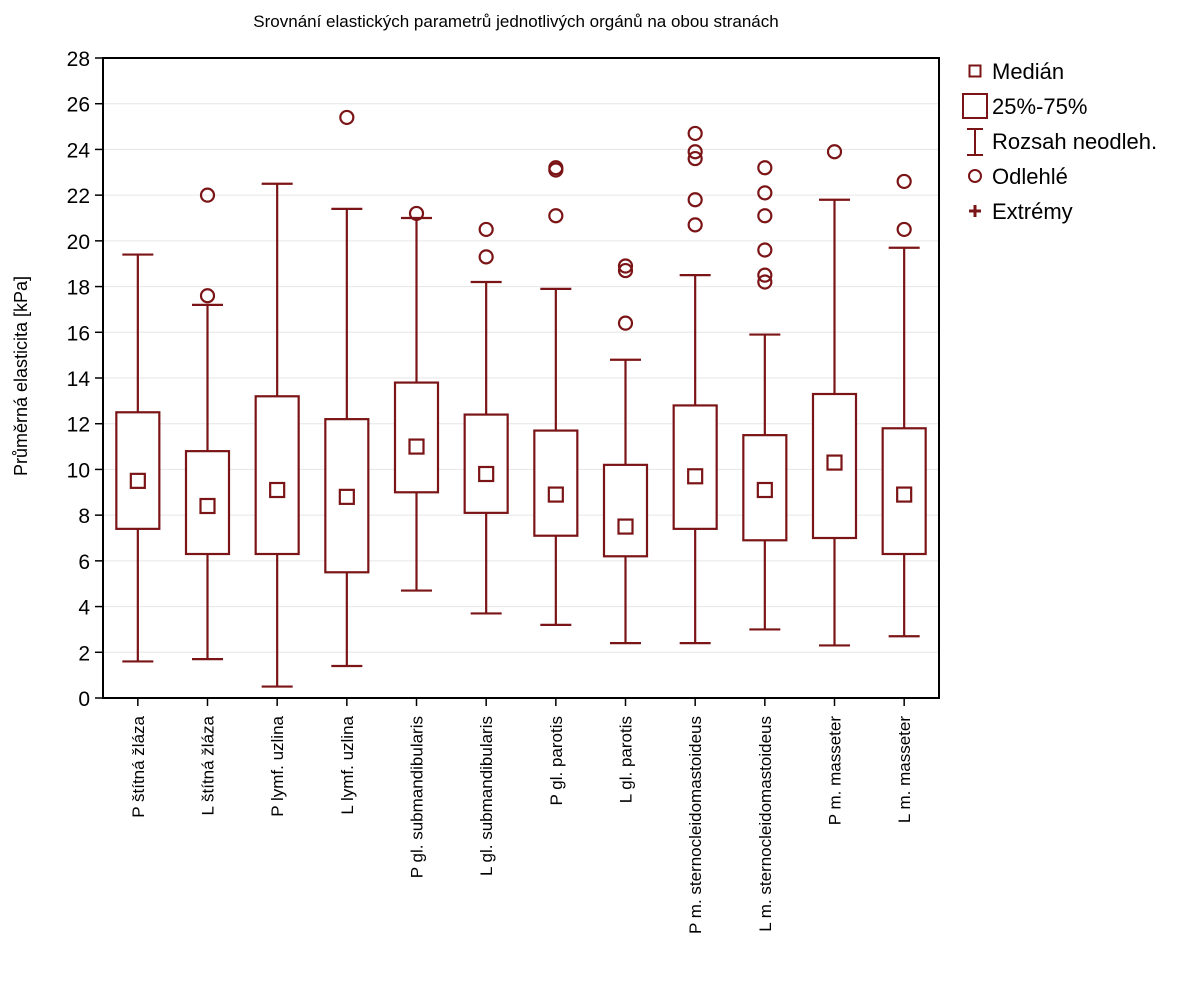  Describe the element at coordinates (695, 825) in the screenshot. I see `x-tick-label: P m. sternocleidomastoideus` at that location.